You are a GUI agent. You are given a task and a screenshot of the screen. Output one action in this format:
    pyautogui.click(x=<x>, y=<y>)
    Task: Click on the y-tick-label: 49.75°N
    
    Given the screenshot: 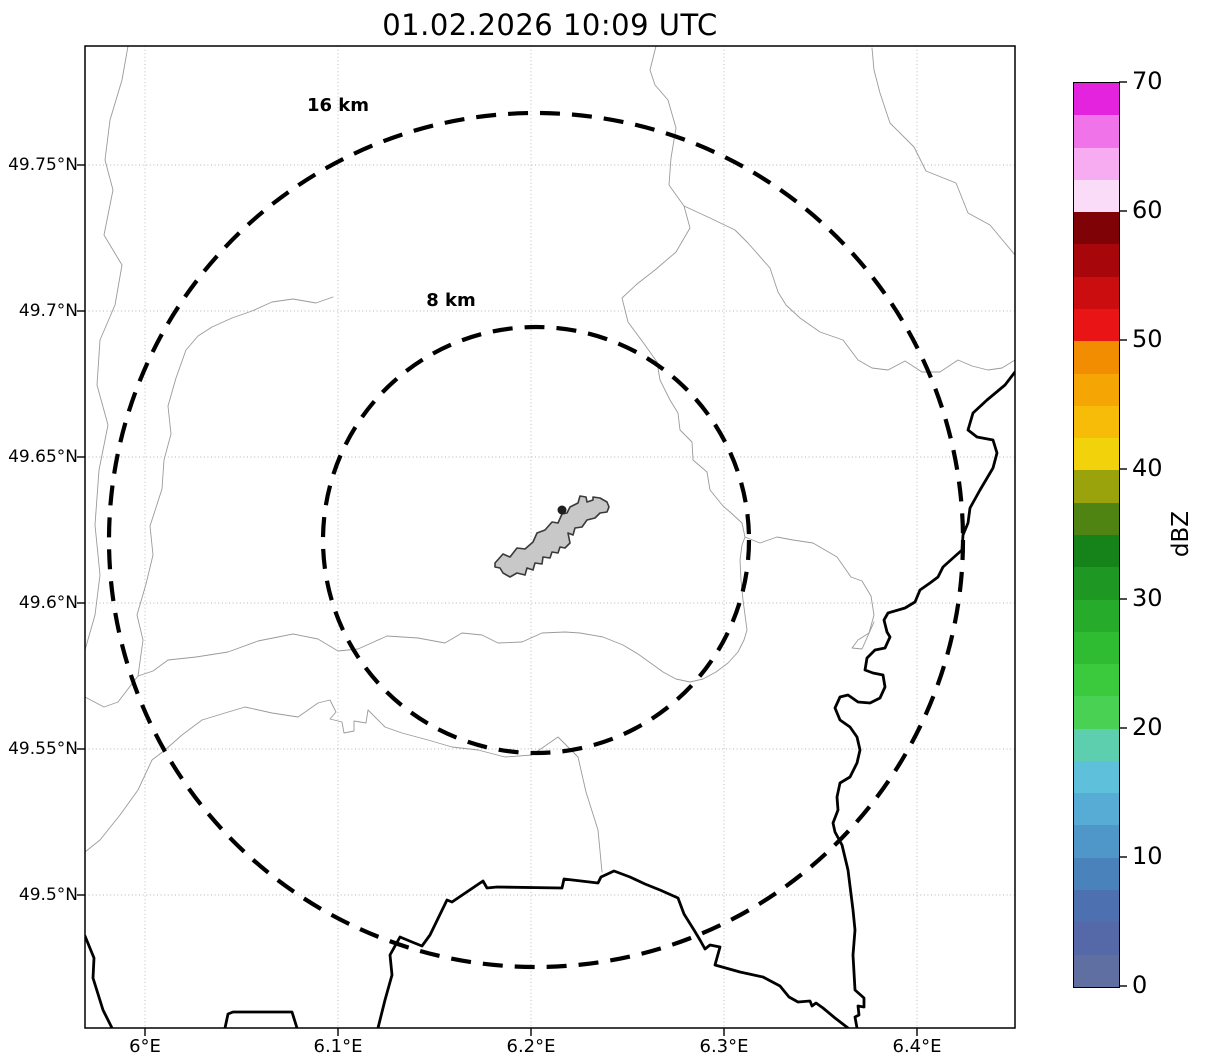 What is the action you would take?
    pyautogui.click(x=43, y=165)
    